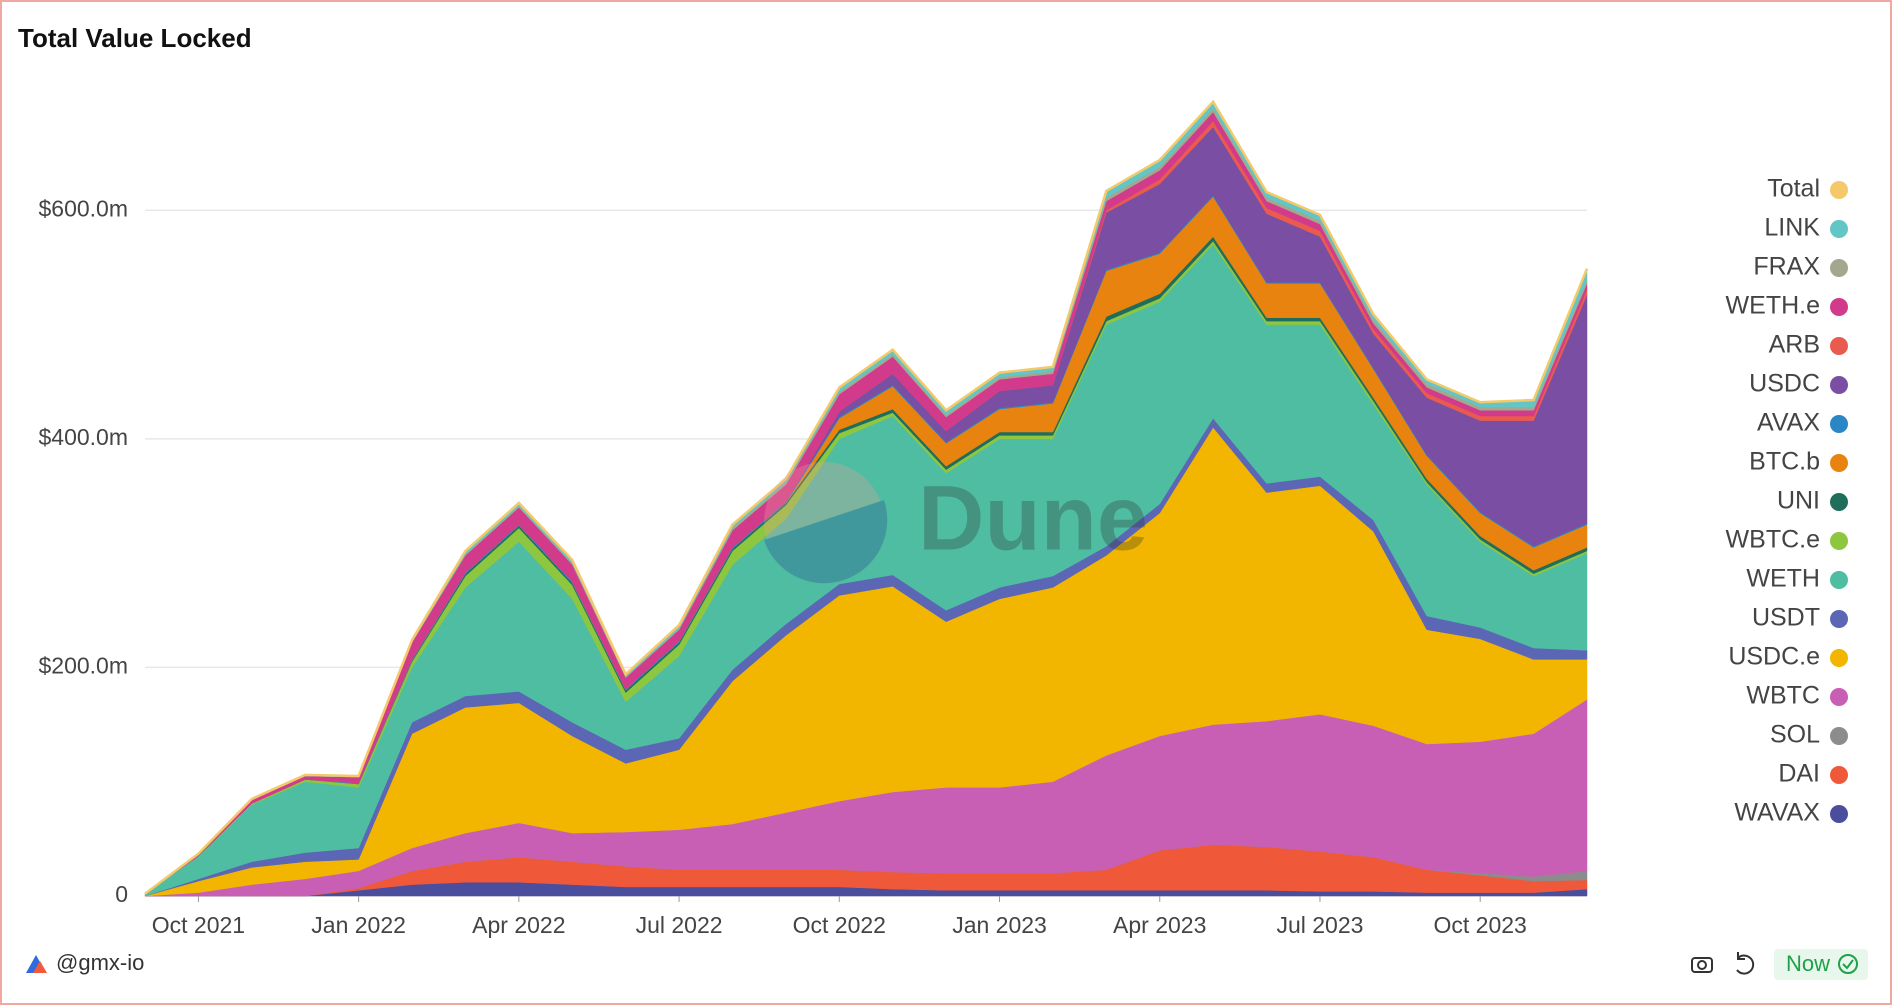  Describe the element at coordinates (839, 925) in the screenshot. I see `x-tick-label: Oct 2022` at that location.